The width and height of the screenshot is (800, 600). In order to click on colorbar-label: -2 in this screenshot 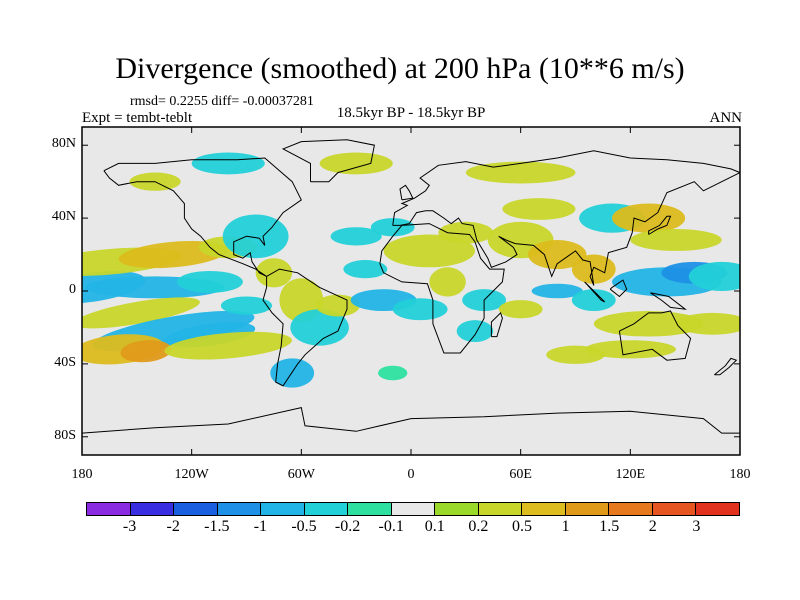, I will do `click(173, 526)`.